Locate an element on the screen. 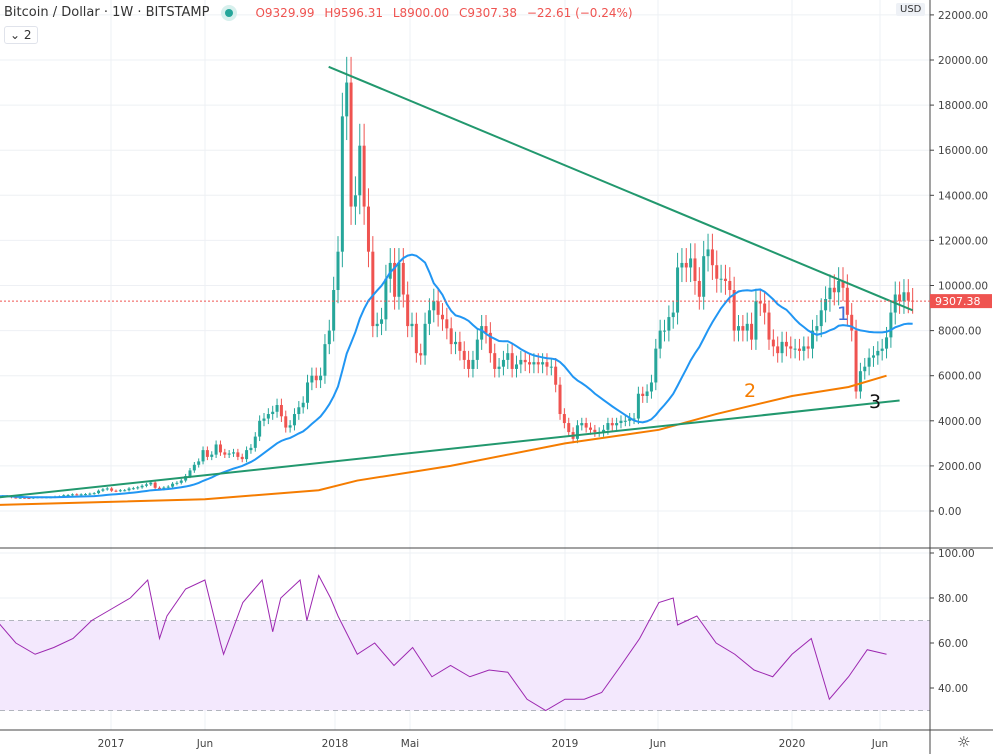  symbol-title: Bitcoin / Dollar · 1W · BITSTAMP is located at coordinates (107, 12).